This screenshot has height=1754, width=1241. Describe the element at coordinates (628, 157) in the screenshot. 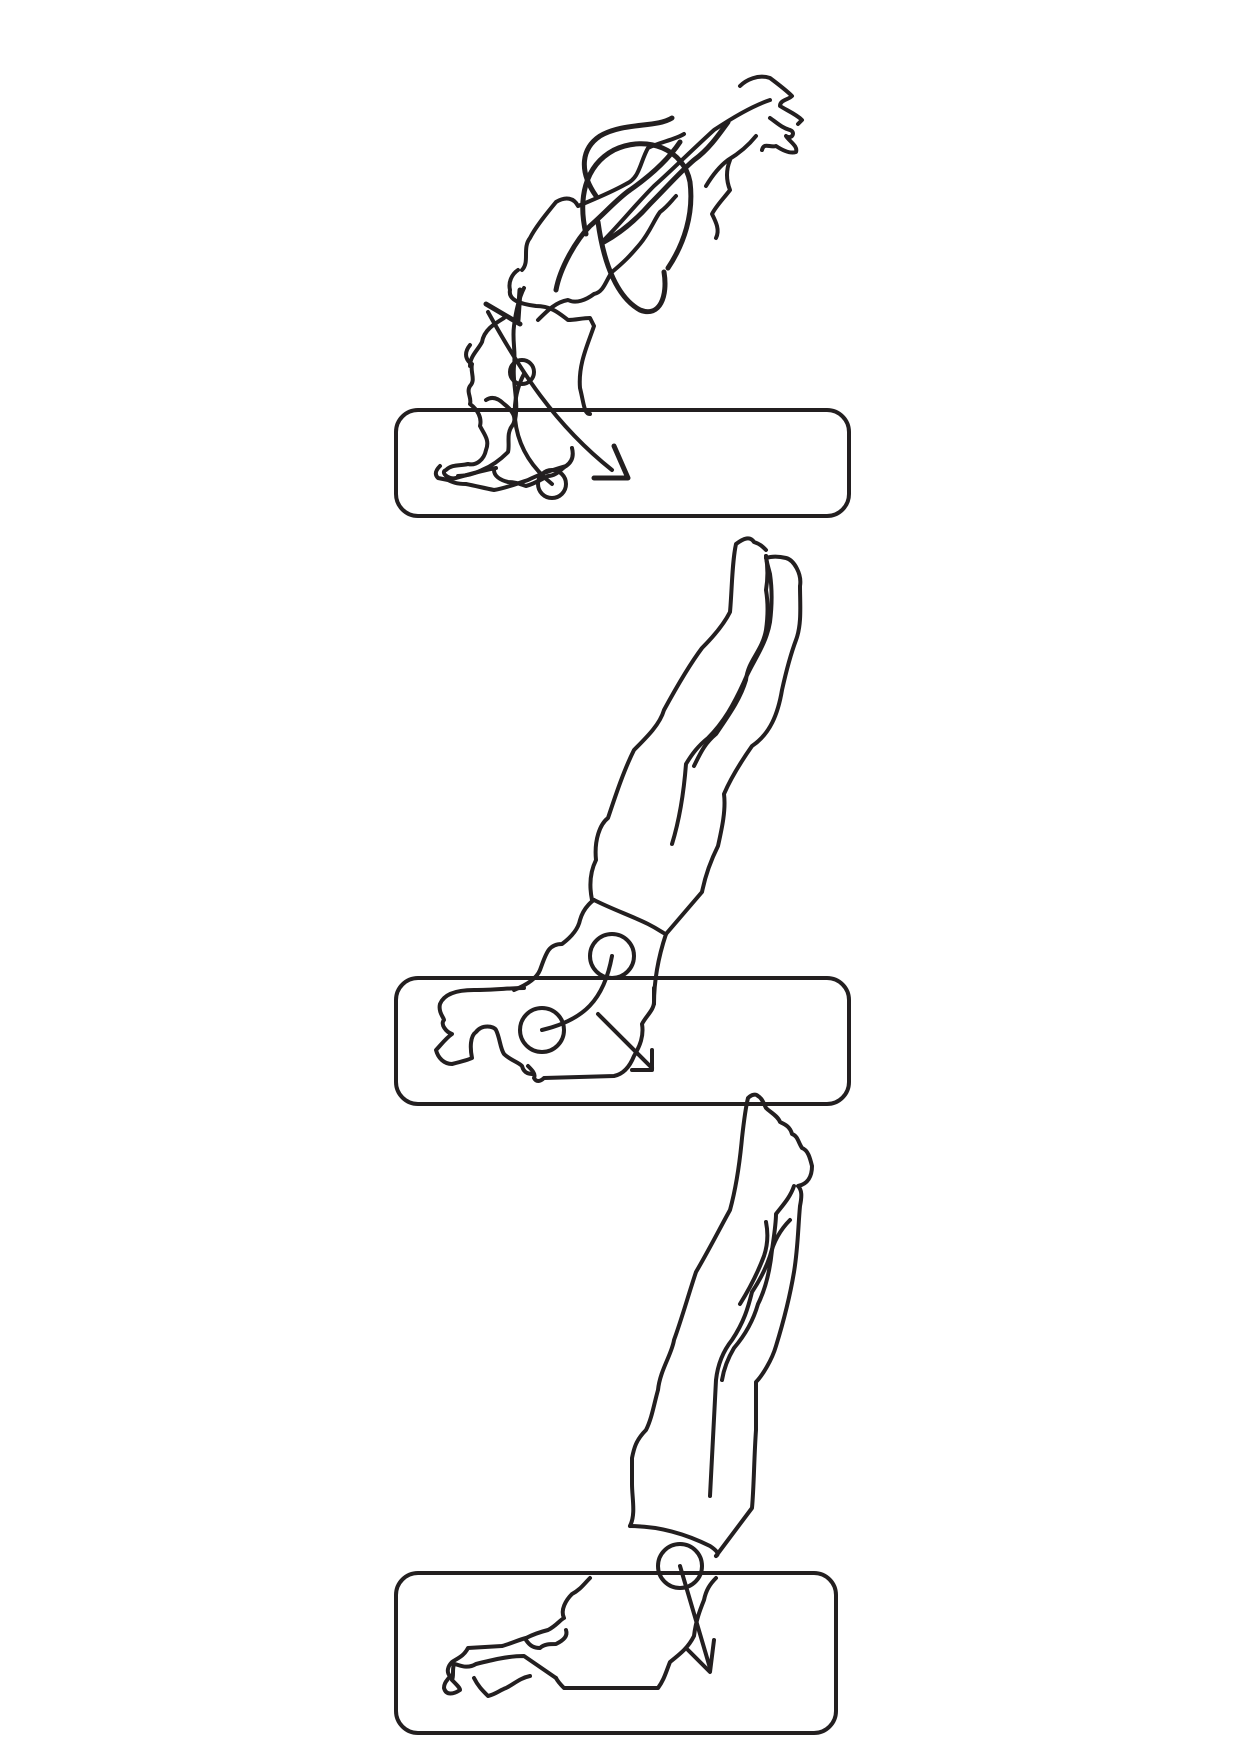

I see `figure-1-leg-long-curve` at that location.